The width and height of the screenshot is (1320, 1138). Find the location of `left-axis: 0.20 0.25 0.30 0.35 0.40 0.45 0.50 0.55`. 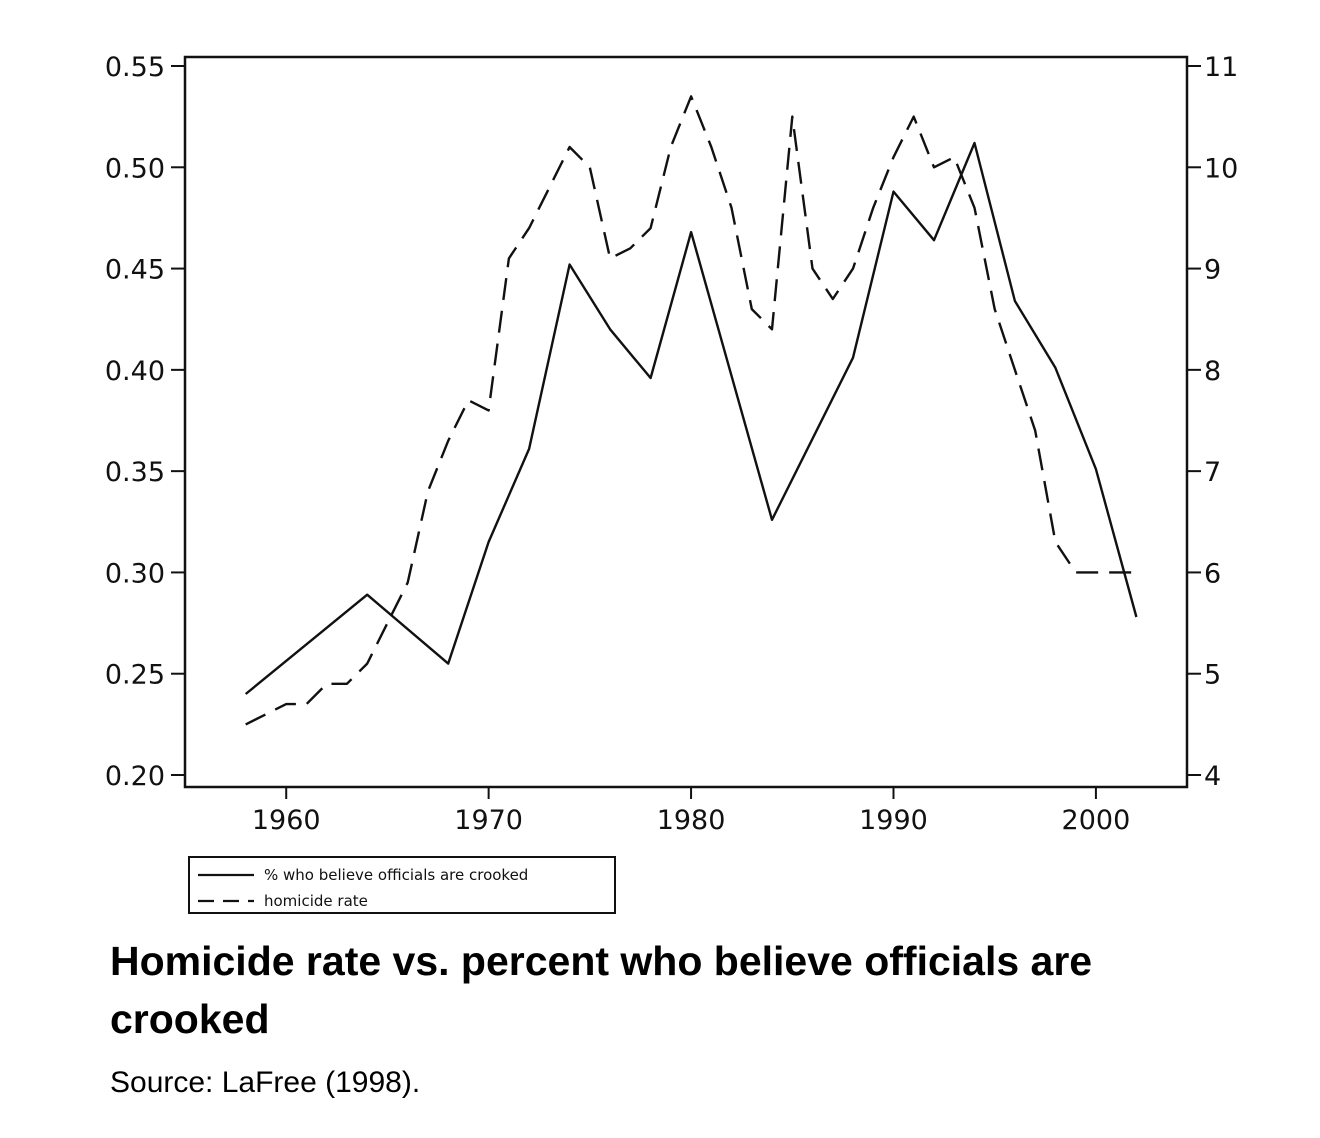

left-axis: 0.20 0.25 0.30 0.35 0.40 0.45 0.50 0.55 is located at coordinates (145, 422).